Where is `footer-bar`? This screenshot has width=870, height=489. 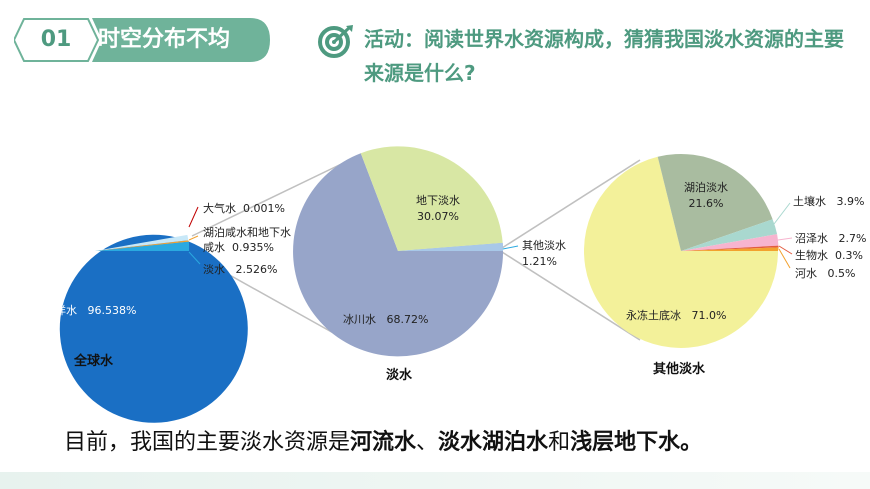
footer-bar is located at coordinates (435, 480).